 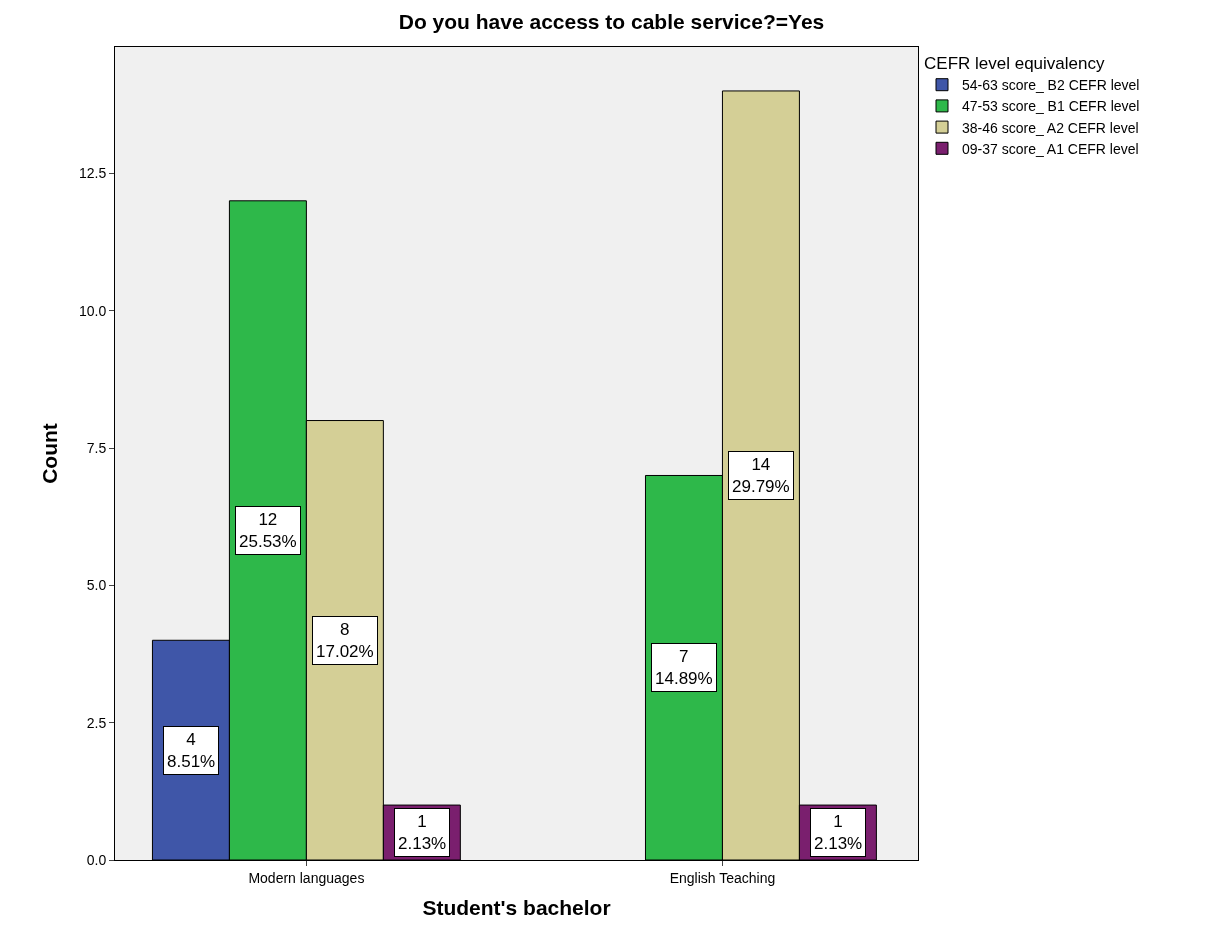 What do you see at coordinates (50, 453) in the screenshot?
I see `y-axis-title: Count` at bounding box center [50, 453].